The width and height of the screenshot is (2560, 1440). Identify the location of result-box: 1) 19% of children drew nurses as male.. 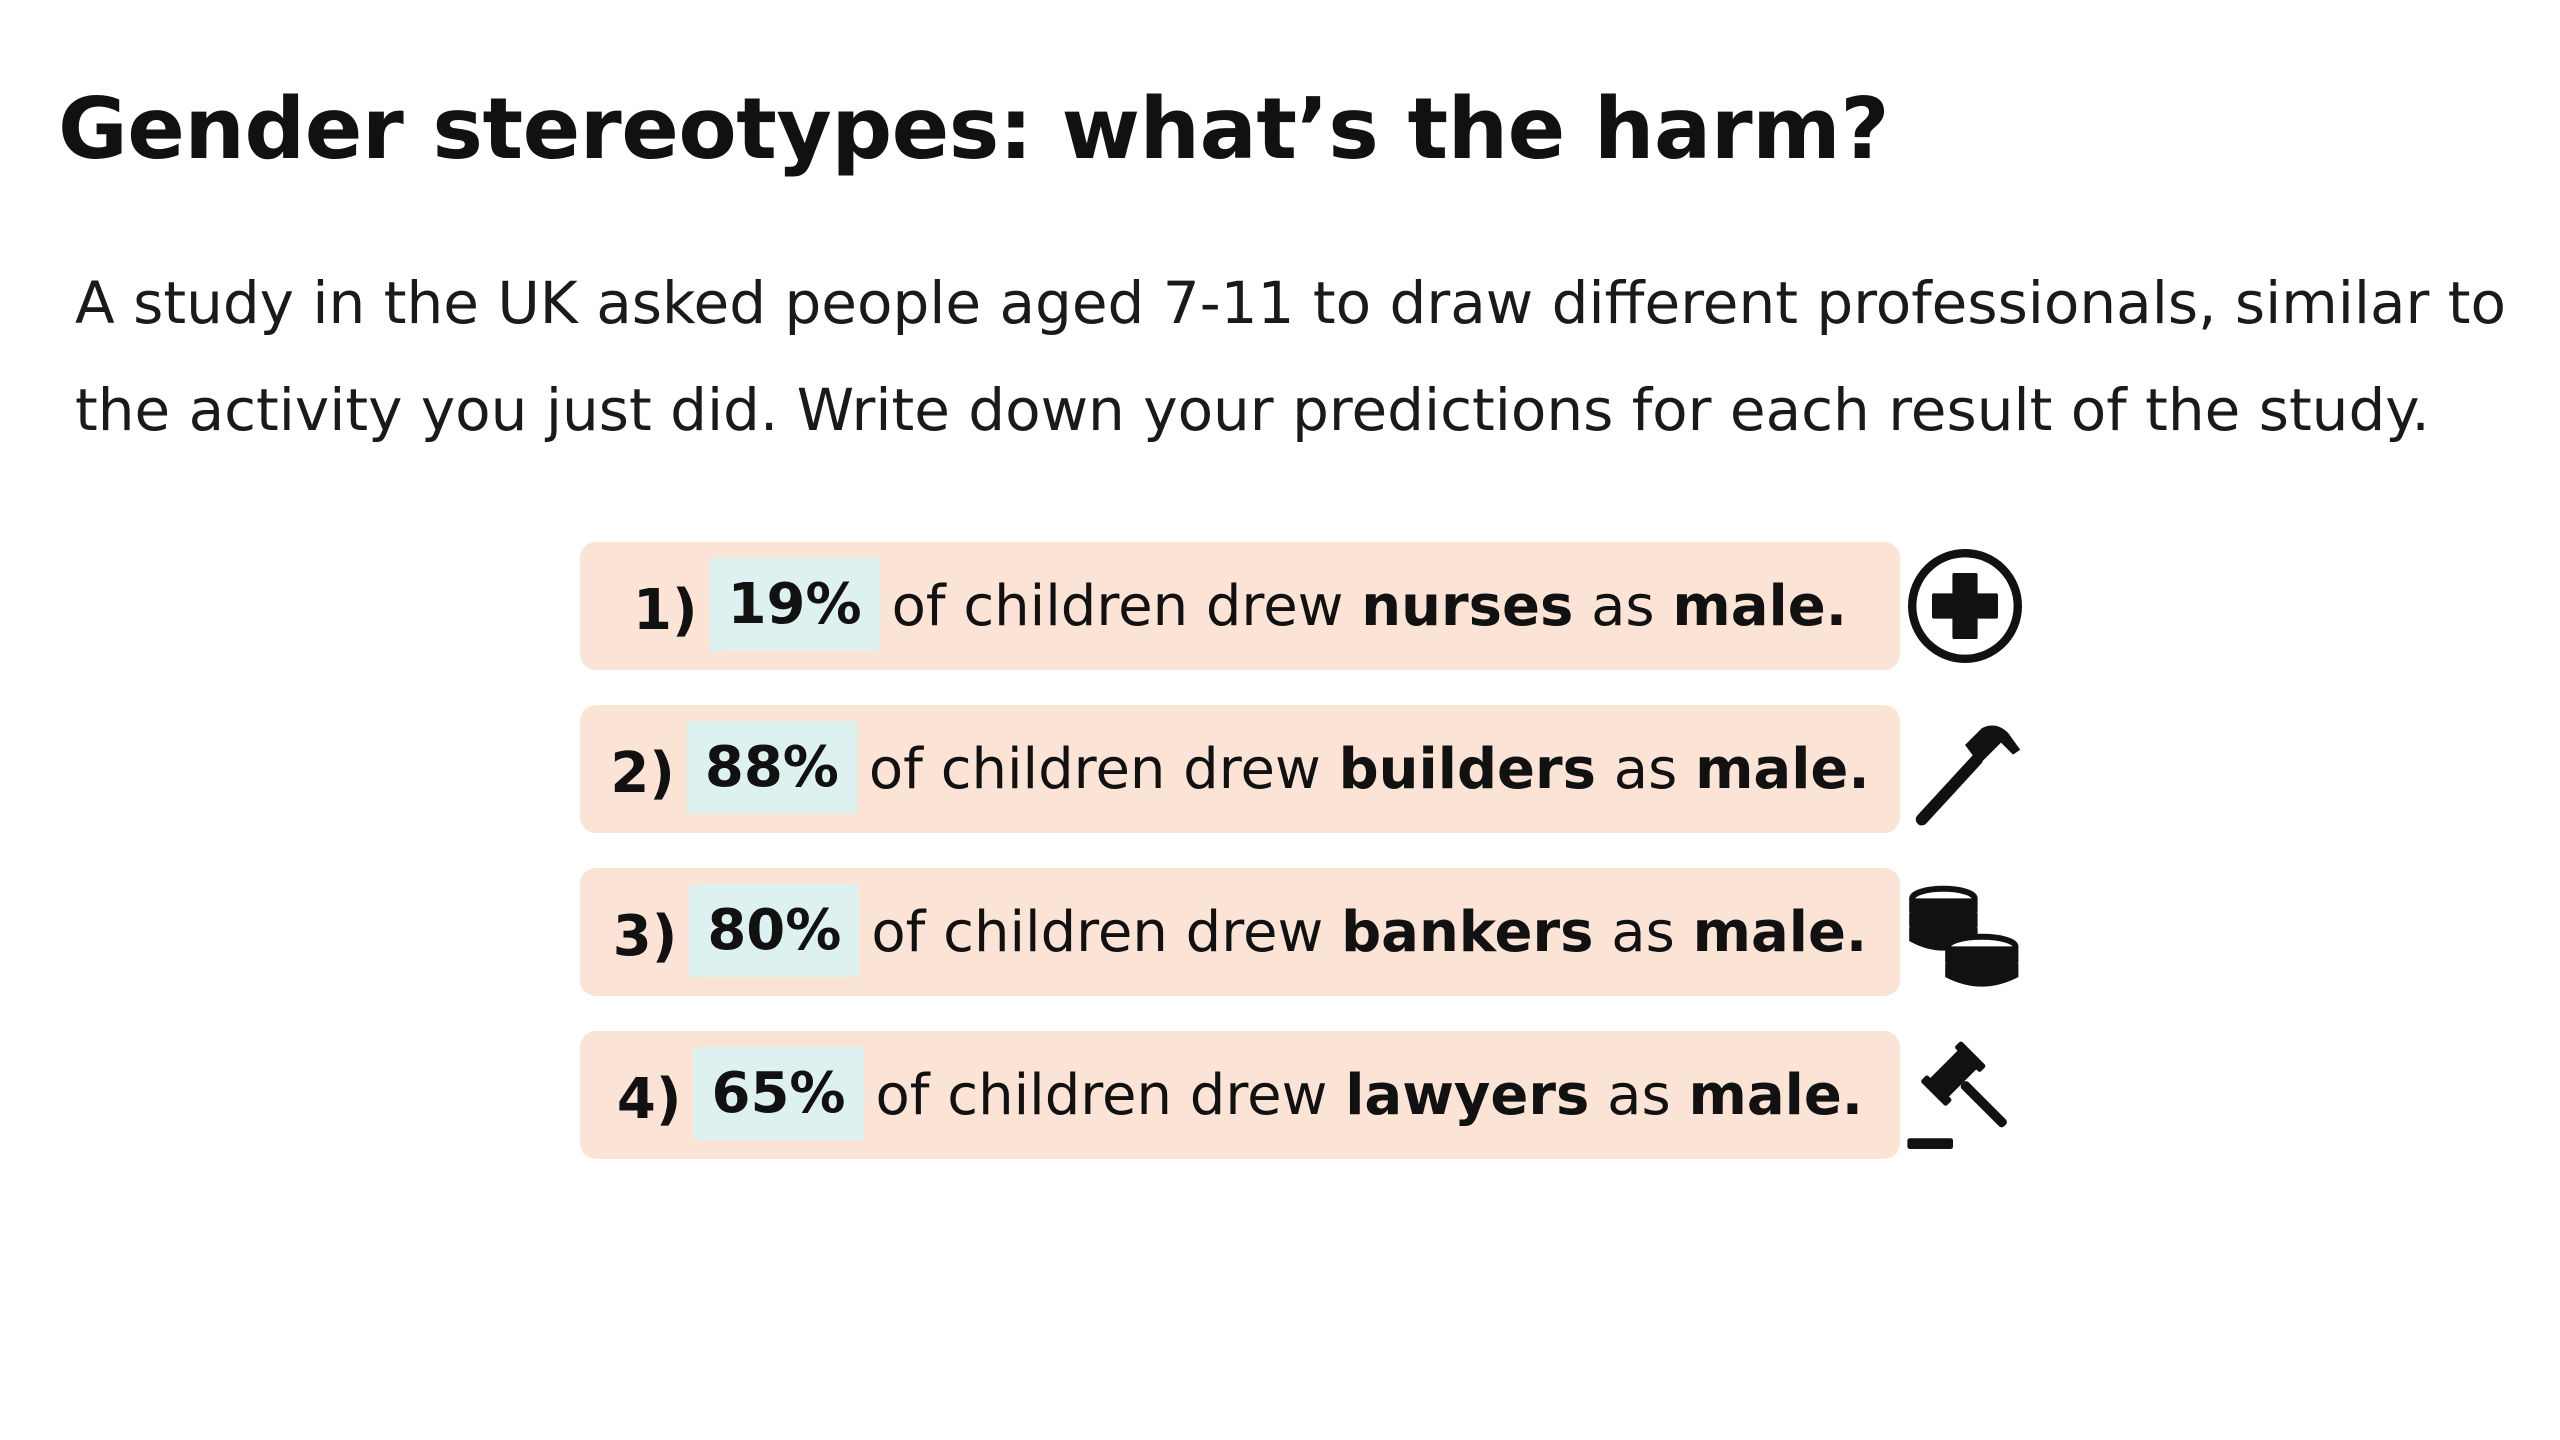
(1240, 606).